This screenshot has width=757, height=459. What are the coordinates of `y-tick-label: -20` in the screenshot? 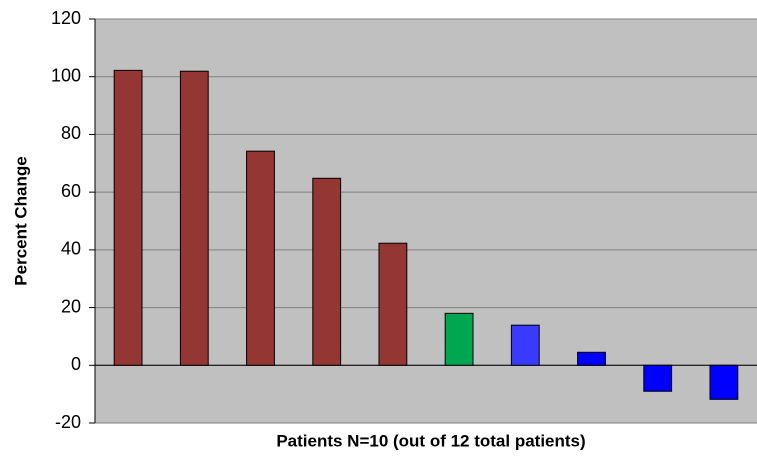 It's located at (68, 422).